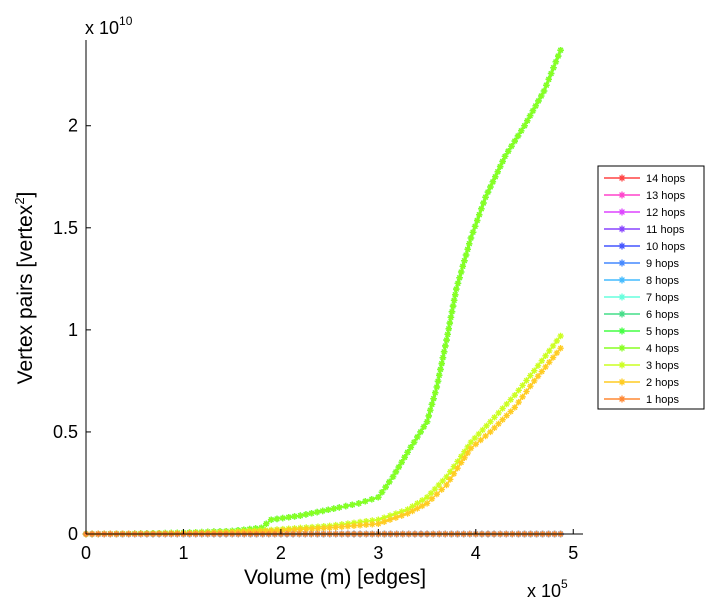 Image resolution: width=710 pixels, height=600 pixels. Describe the element at coordinates (645, 179) in the screenshot. I see `legend-entry: 14 hops` at that location.